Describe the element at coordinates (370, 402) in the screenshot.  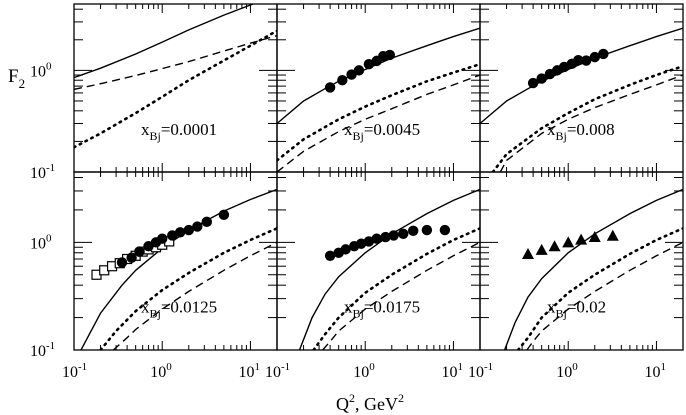
I see `x-axis-label: Q2, GeV2` at that location.